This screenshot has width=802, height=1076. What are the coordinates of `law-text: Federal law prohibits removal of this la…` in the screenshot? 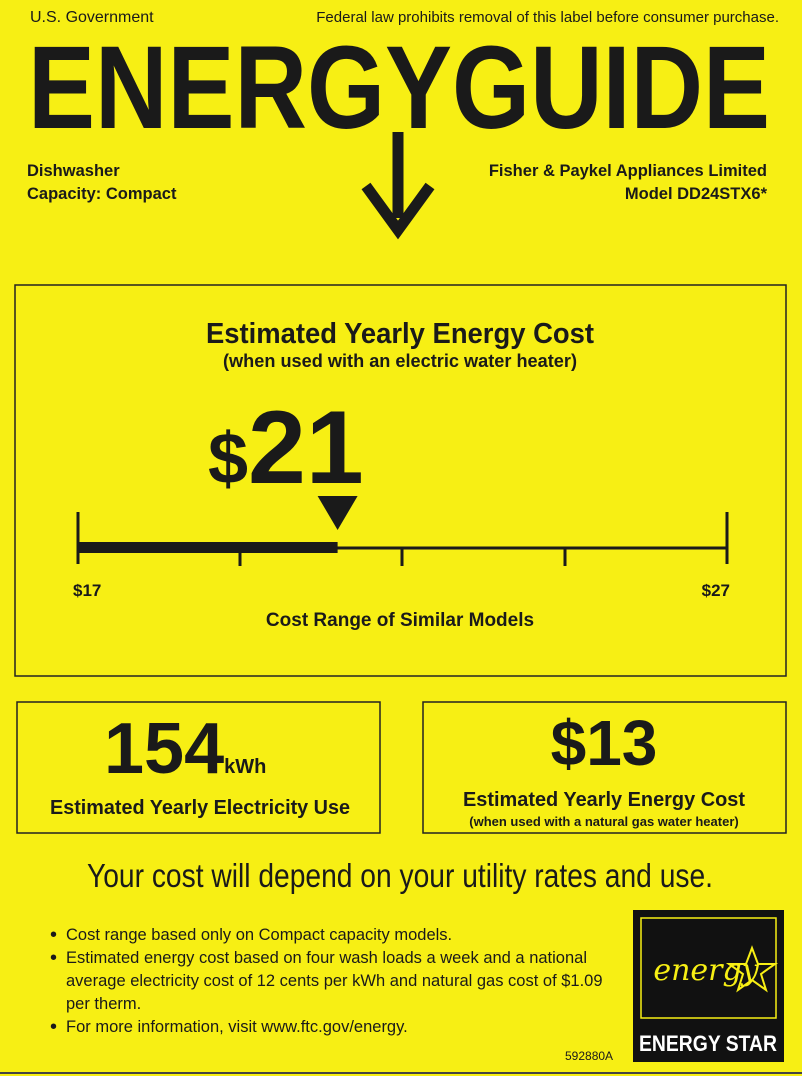 It's located at (547, 17).